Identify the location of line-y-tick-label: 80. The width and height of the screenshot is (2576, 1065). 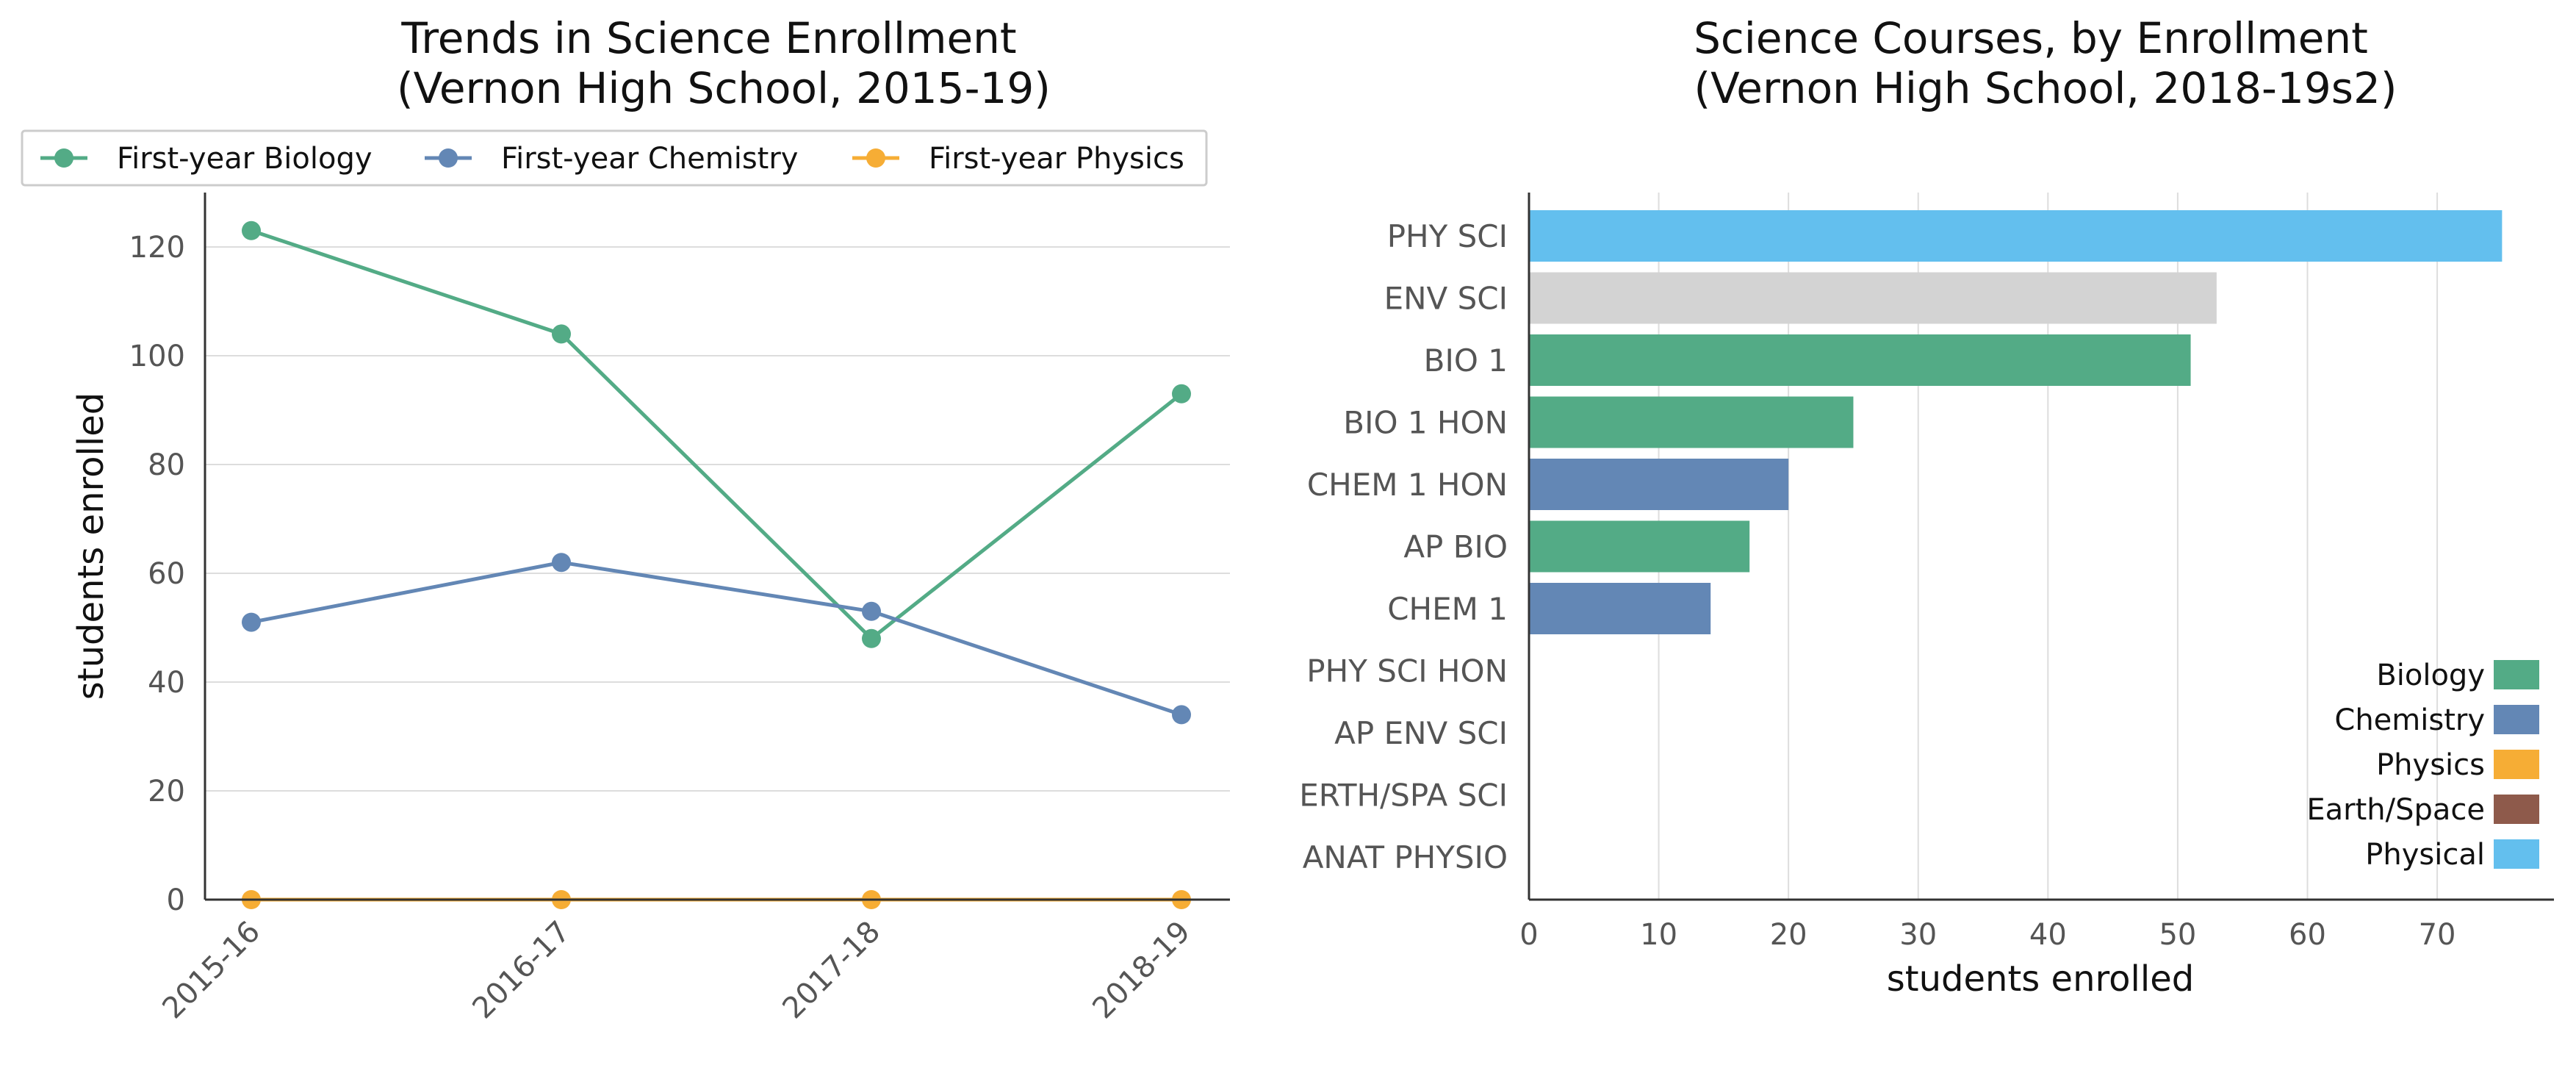
(166, 465).